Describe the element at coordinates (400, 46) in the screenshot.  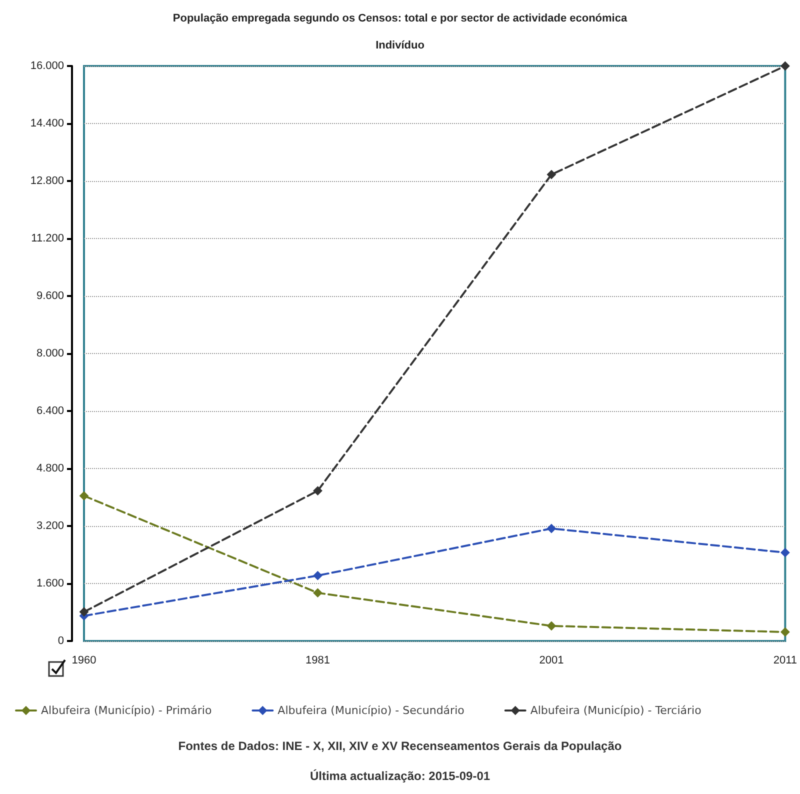
I see `chart-subtitle: Indivíduo` at that location.